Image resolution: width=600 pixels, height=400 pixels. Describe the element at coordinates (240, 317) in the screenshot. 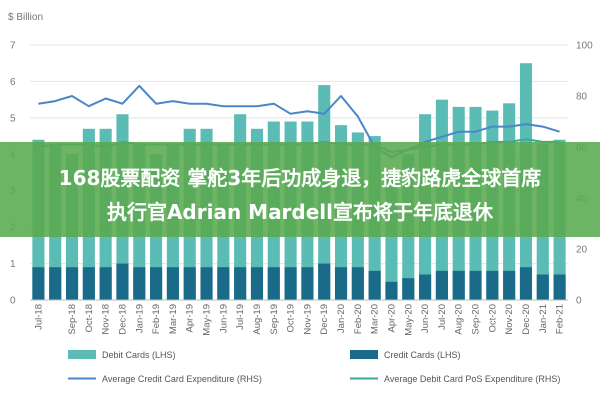

I see `x-tick-label: Jul-19` at that location.